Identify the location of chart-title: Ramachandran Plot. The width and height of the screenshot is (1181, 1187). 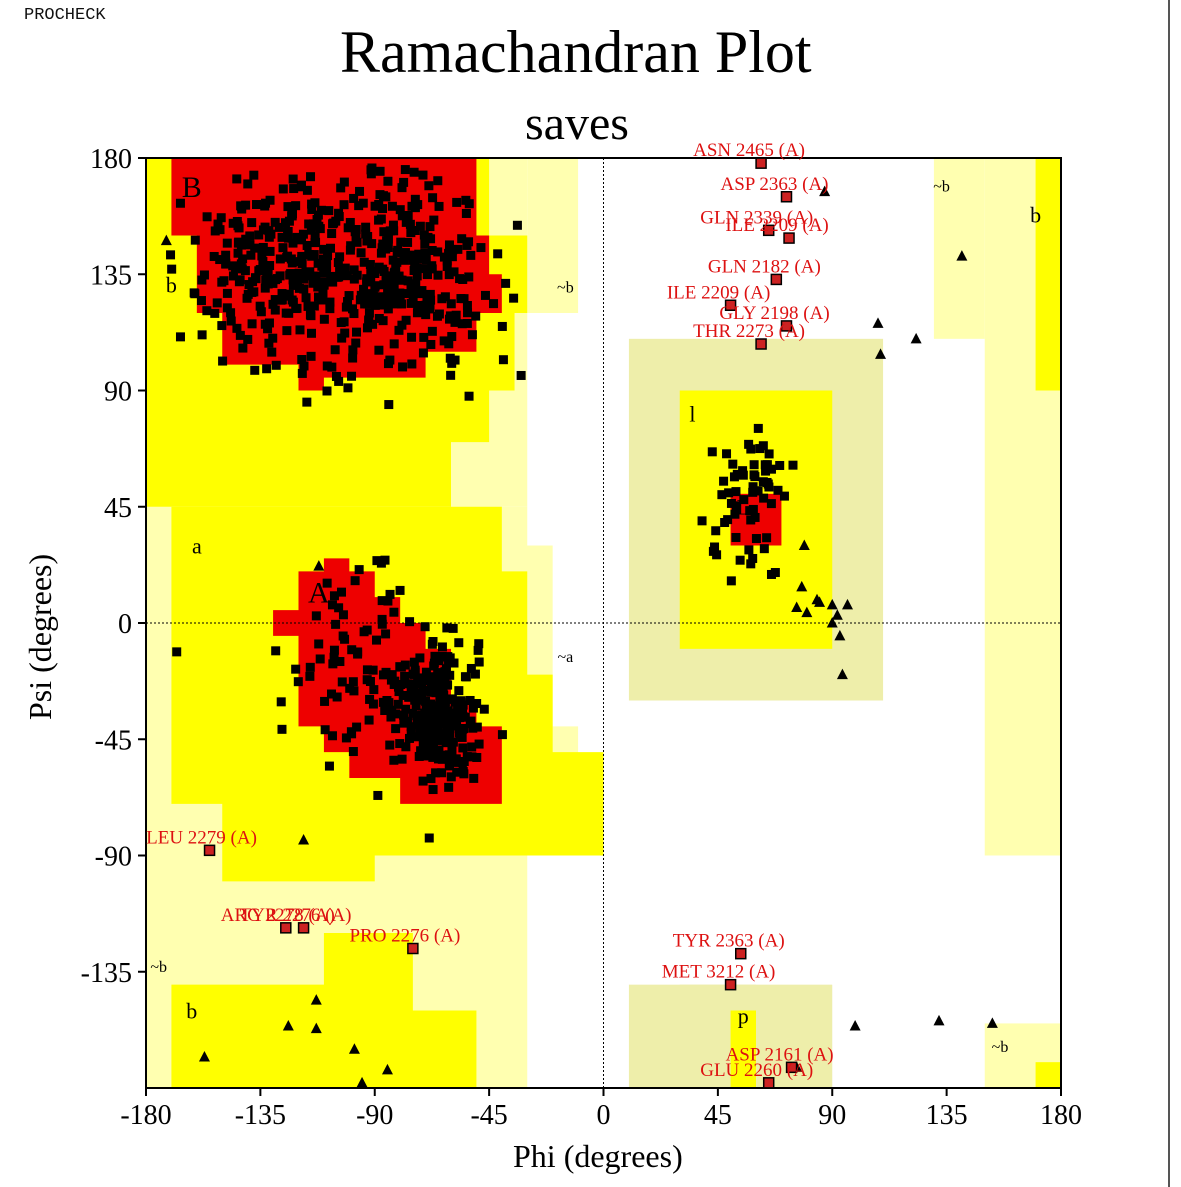
(576, 52).